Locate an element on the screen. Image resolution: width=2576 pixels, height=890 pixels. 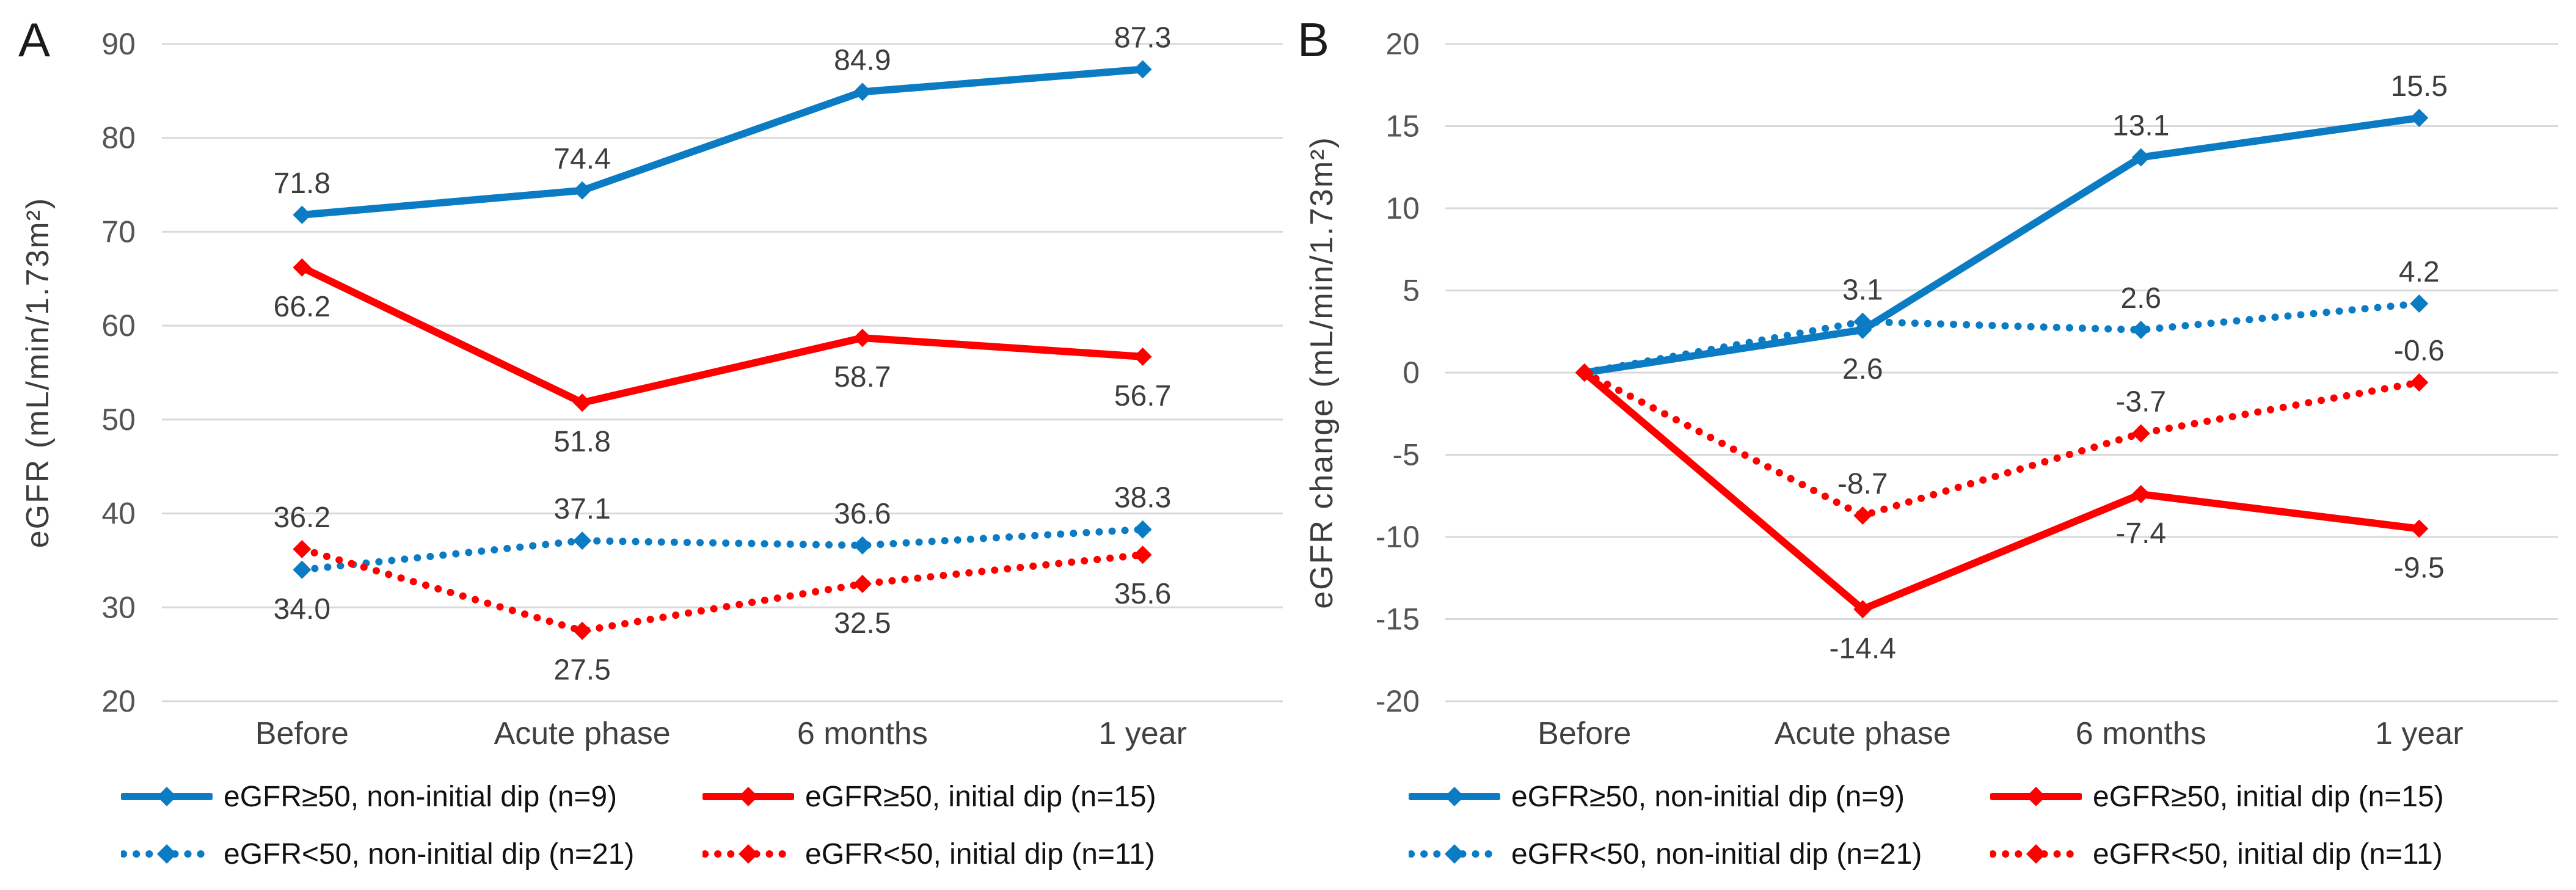
data-label: 13.1 is located at coordinates (2140, 126).